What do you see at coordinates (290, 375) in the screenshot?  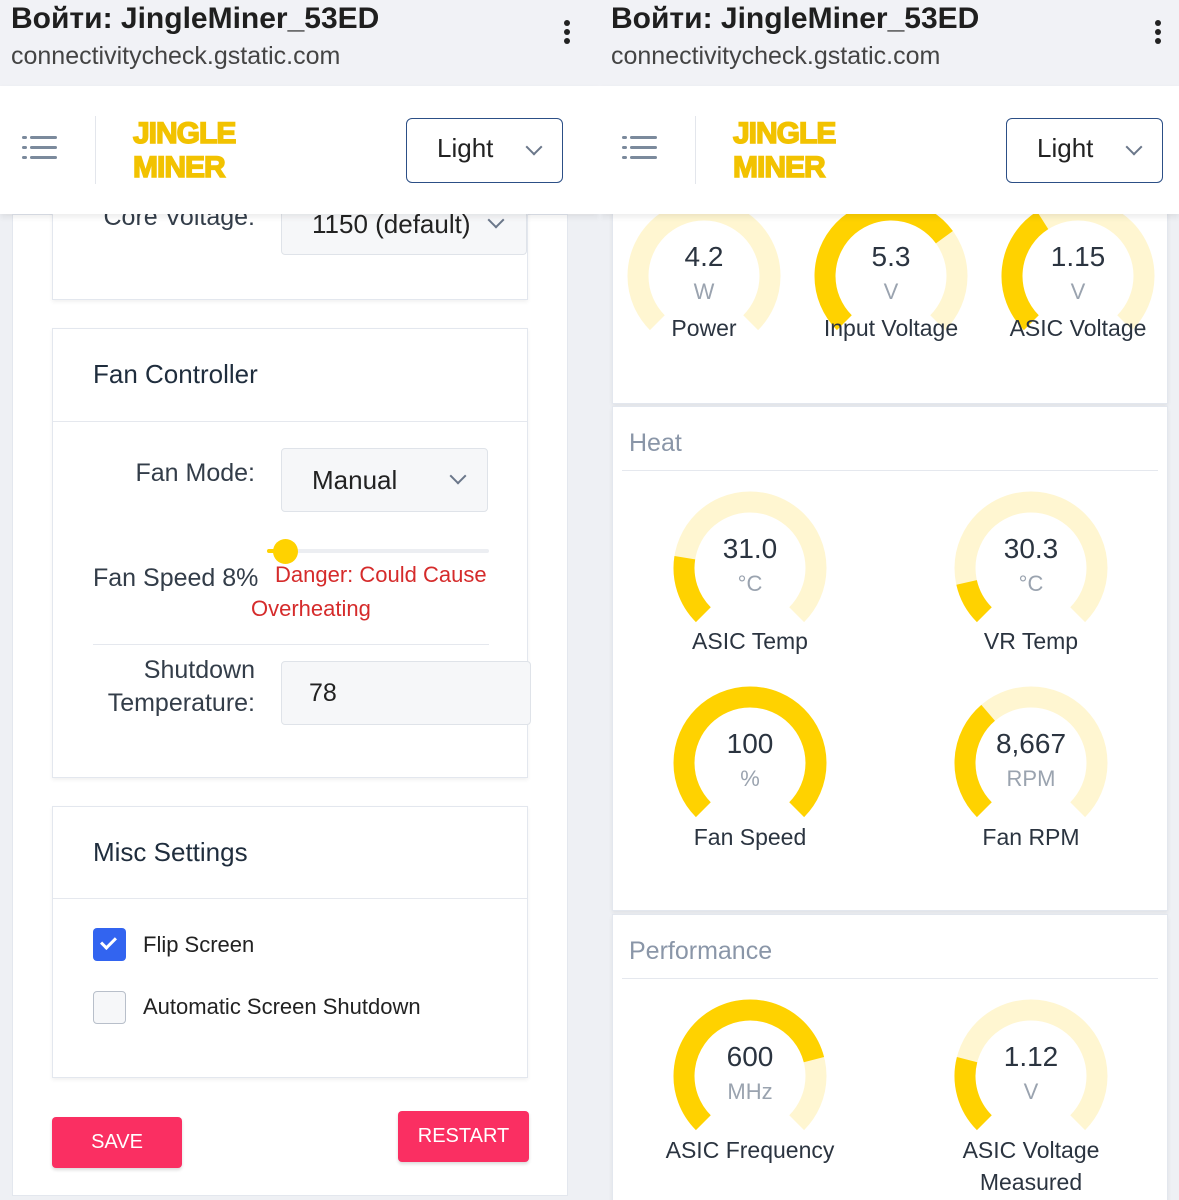 I see `card-header: Fan Controller` at bounding box center [290, 375].